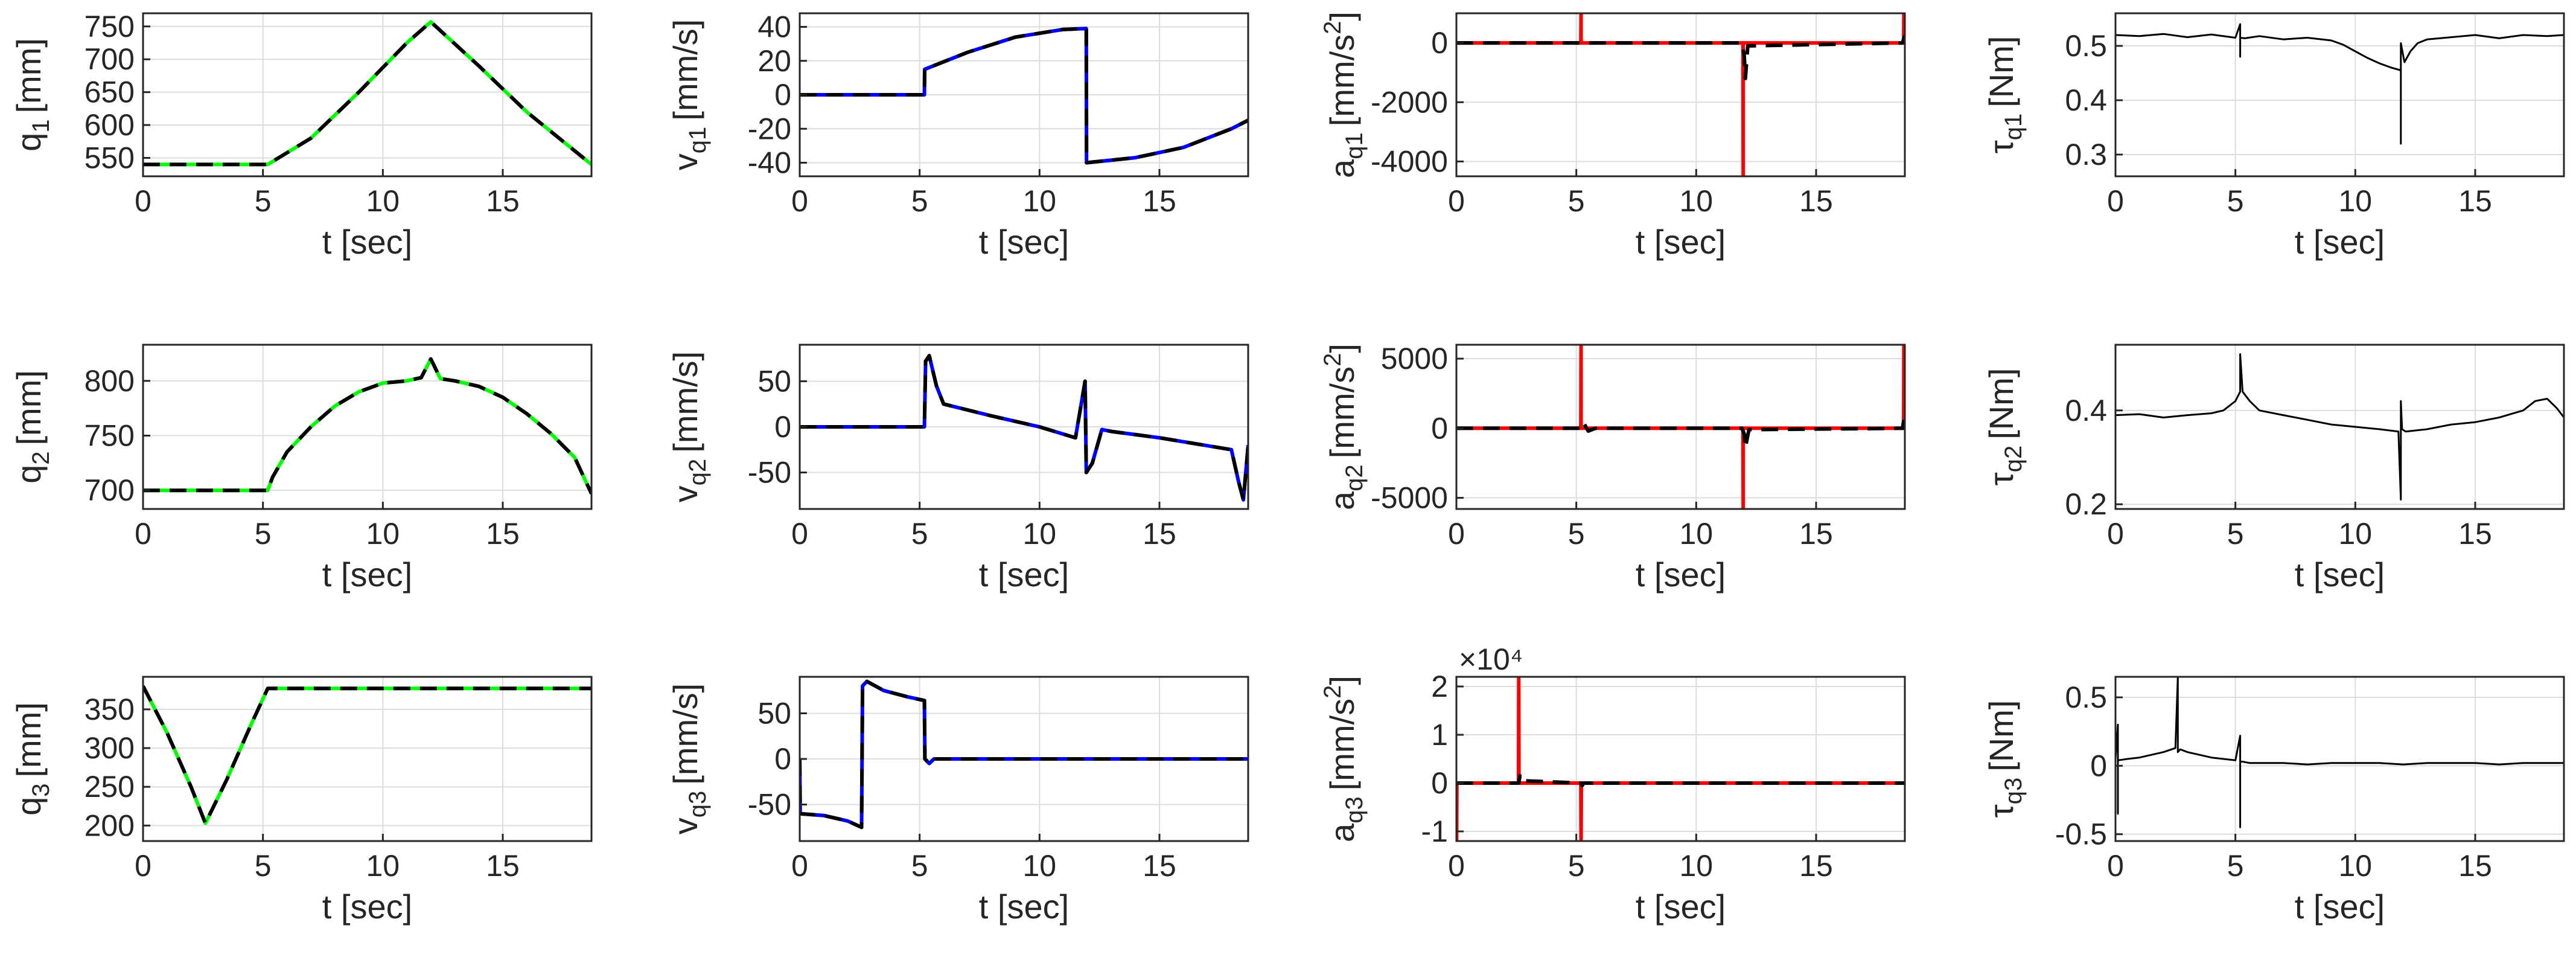 The width and height of the screenshot is (2576, 963). Describe the element at coordinates (41, 458) in the screenshot. I see `y-label-subscript: 2` at that location.